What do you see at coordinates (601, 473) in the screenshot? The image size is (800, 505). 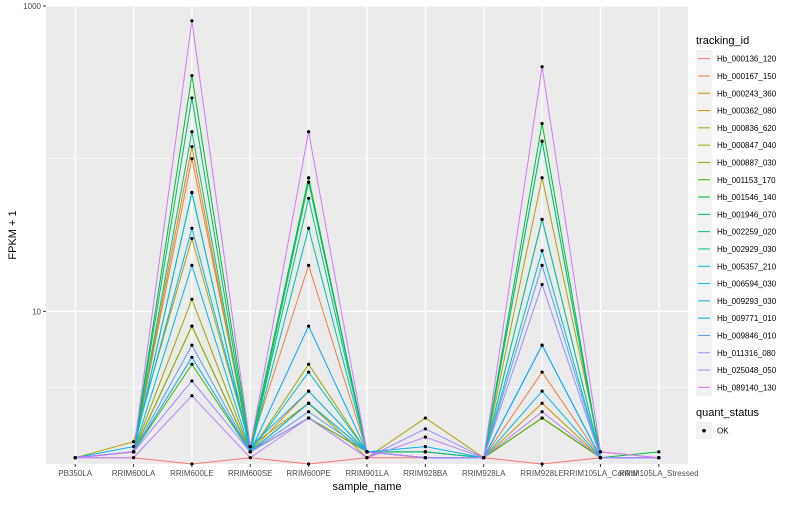 I see `x-tick-label: RRIM105LA_Control` at bounding box center [601, 473].